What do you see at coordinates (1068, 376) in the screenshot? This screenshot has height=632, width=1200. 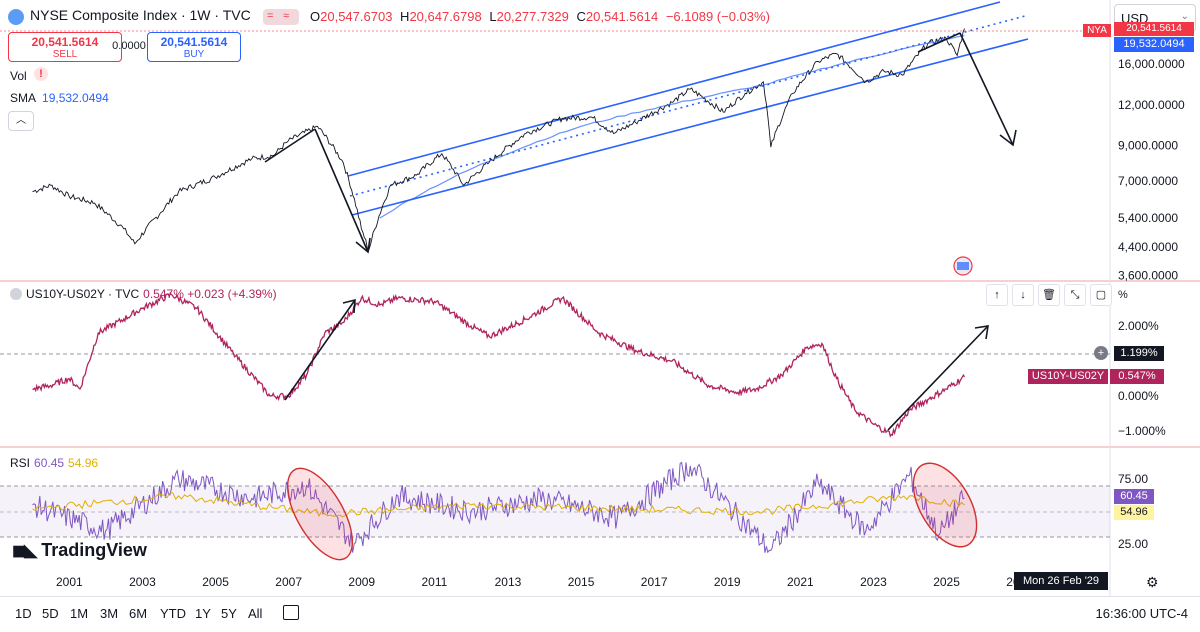 I see `spread-name-tag: US10Y-US02Y` at bounding box center [1068, 376].